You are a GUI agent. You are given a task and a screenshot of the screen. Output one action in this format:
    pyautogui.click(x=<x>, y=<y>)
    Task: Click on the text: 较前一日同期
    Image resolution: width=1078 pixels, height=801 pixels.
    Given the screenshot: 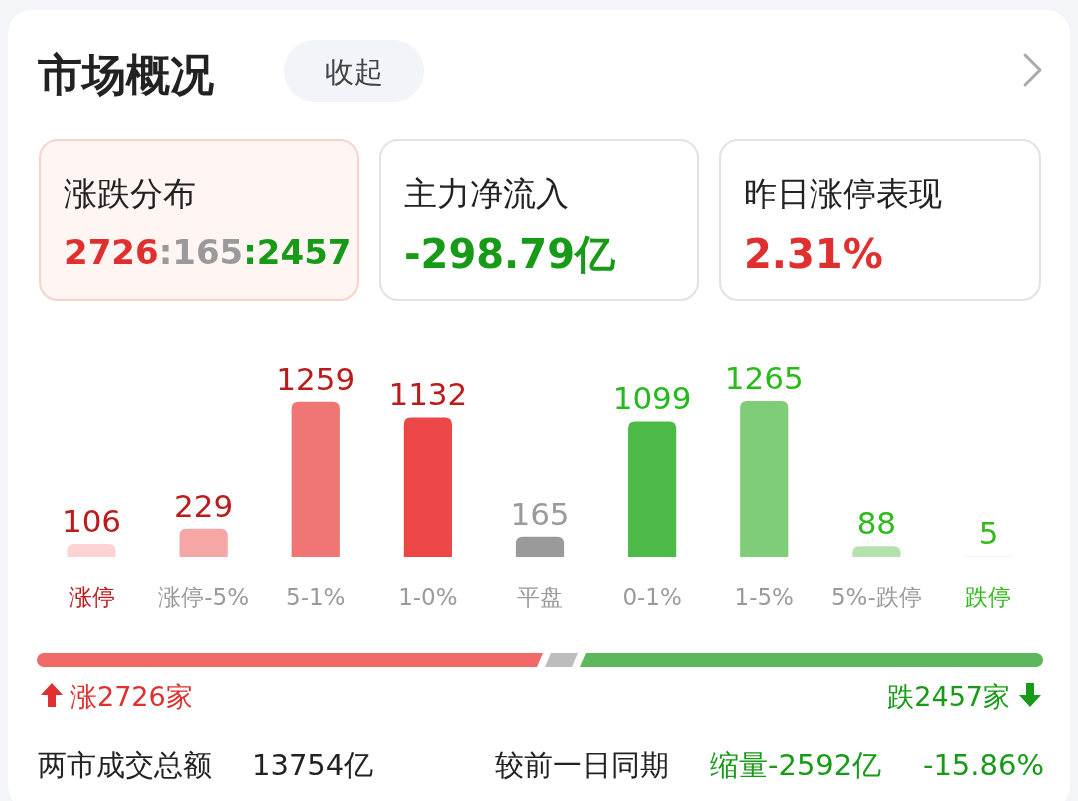 What is the action you would take?
    pyautogui.click(x=582, y=765)
    